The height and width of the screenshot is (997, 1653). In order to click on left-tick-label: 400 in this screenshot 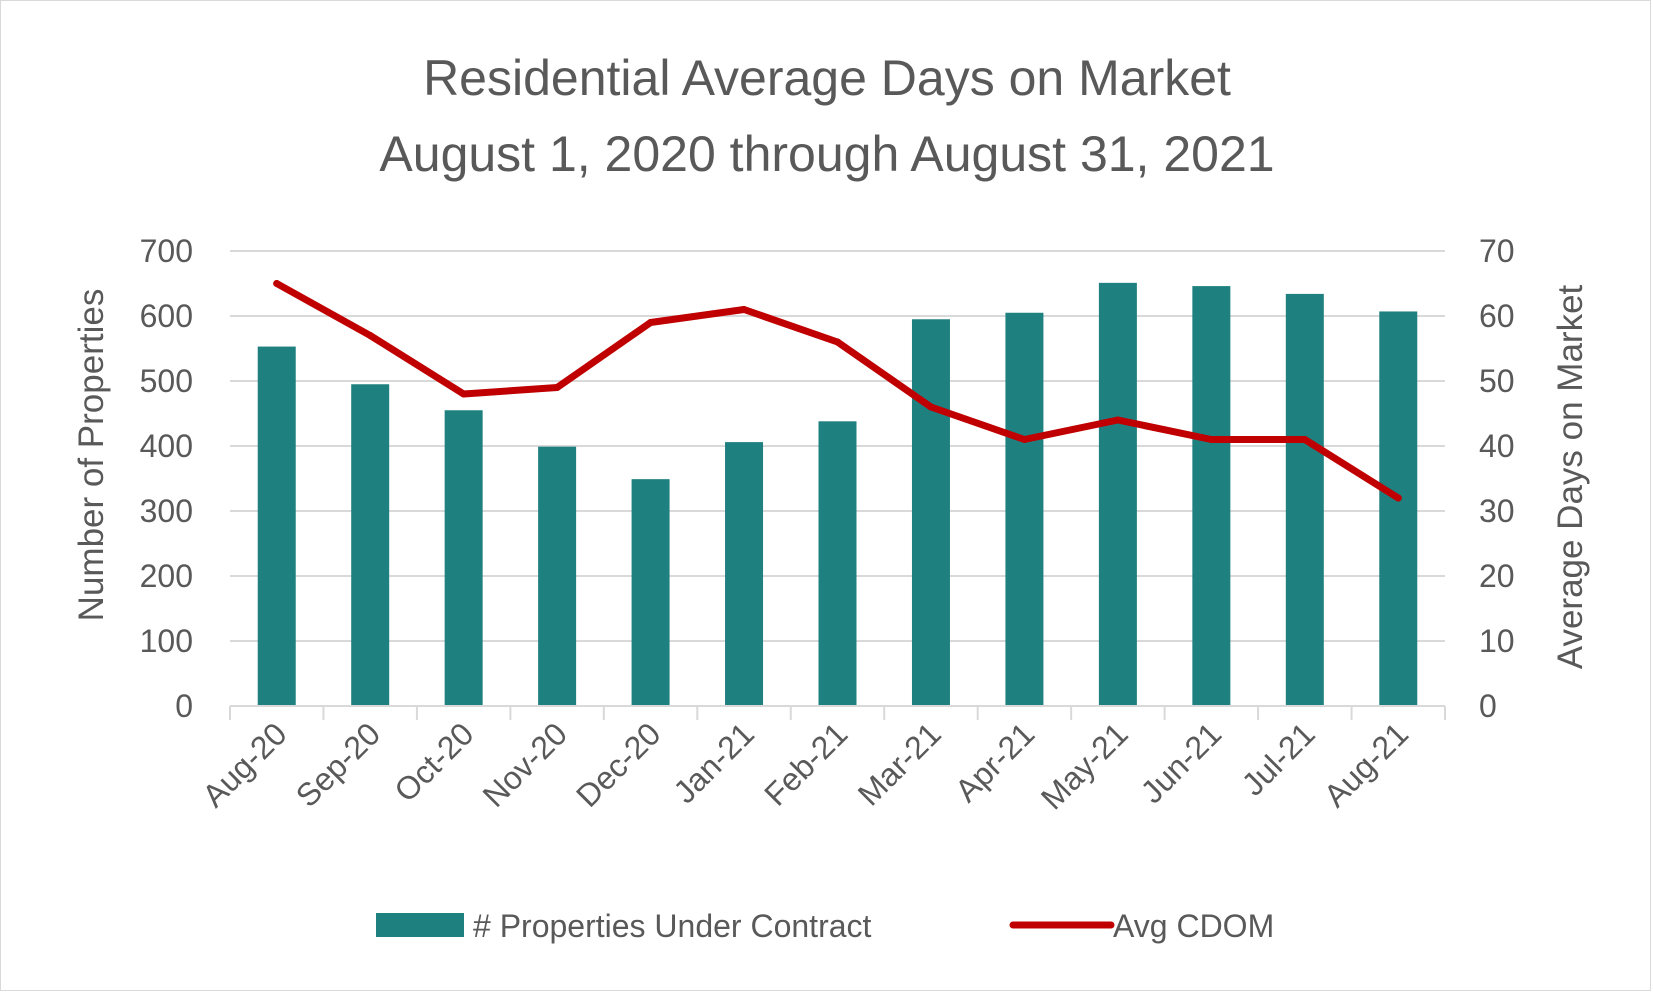, I will do `click(166, 446)`.